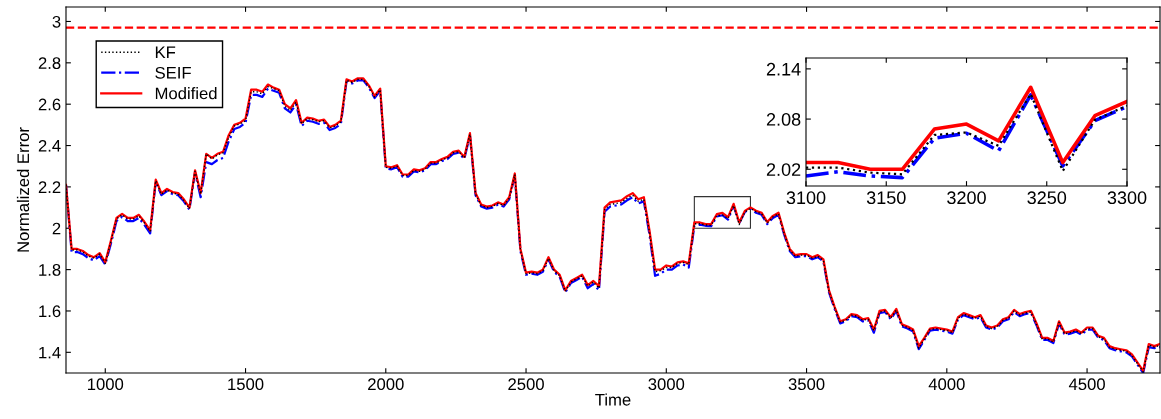  I want to click on y-tick-label: 2.8, so click(49, 63).